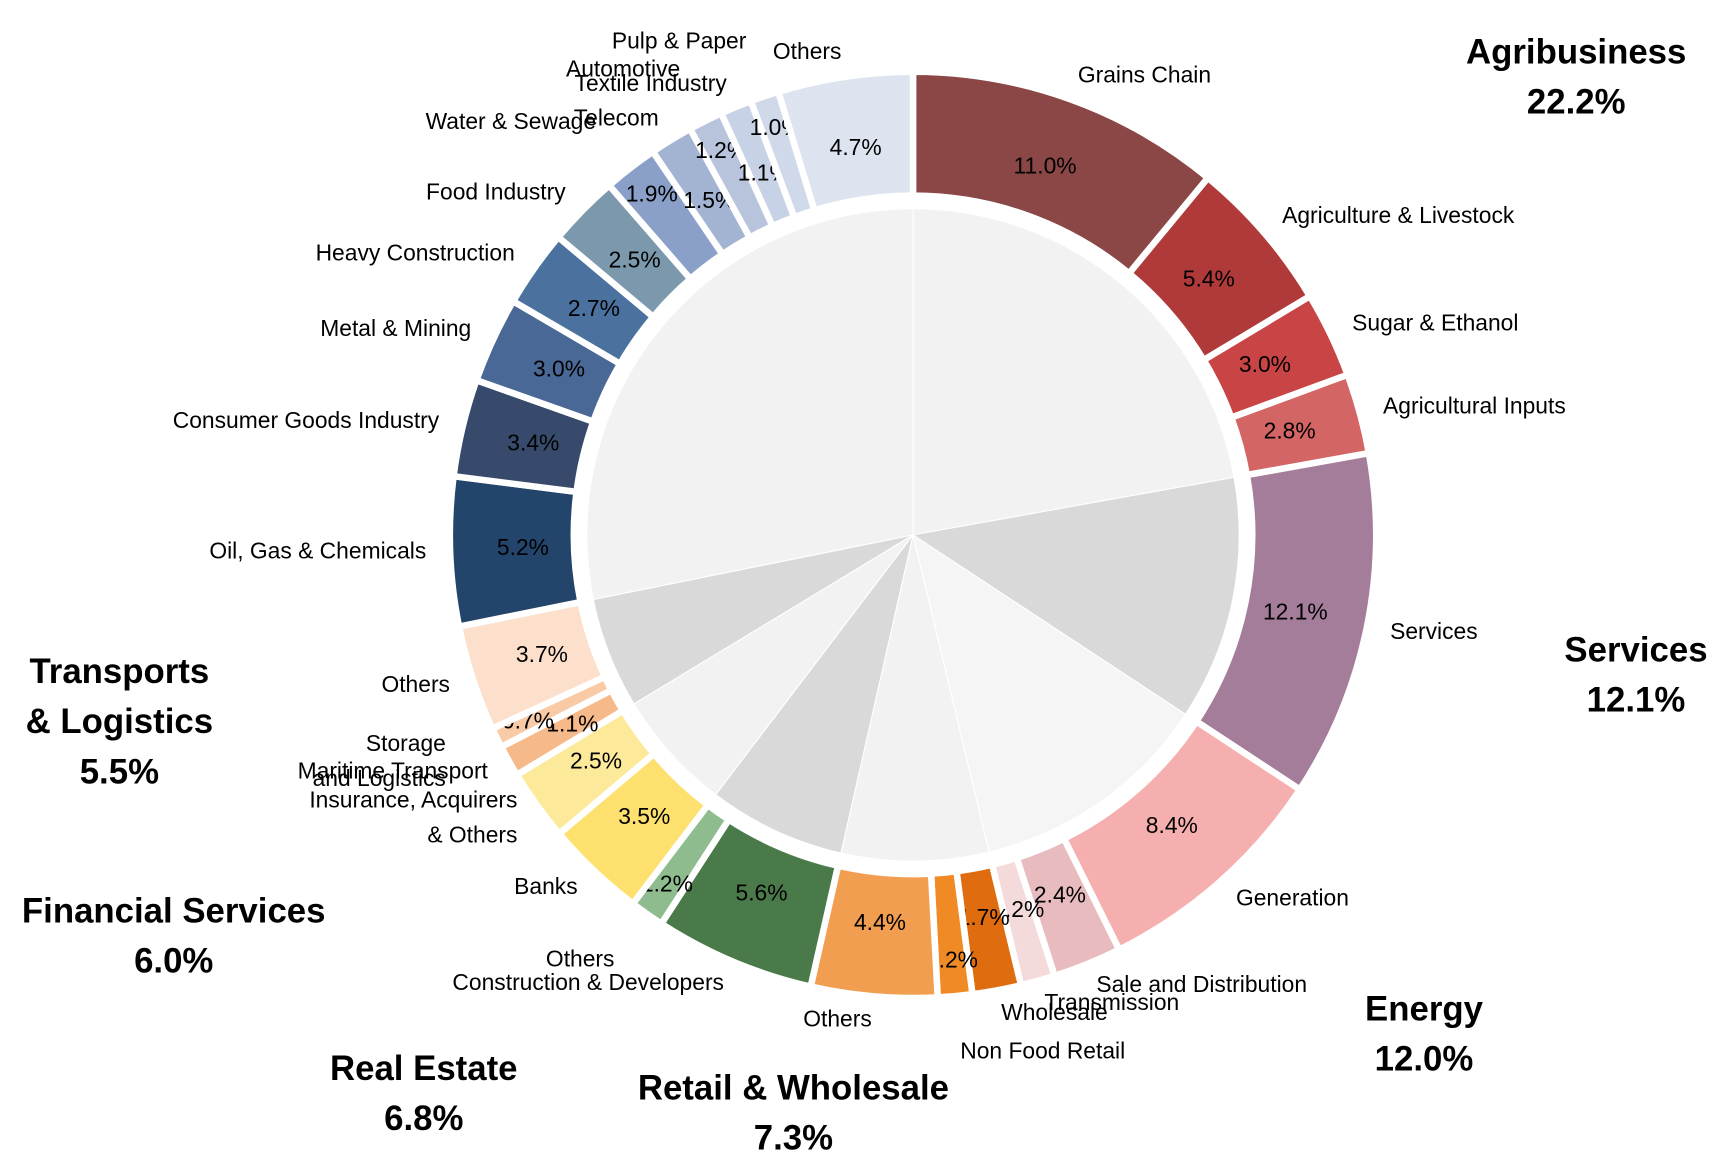 The width and height of the screenshot is (1726, 1172). Describe the element at coordinates (317, 551) in the screenshot. I see `segment-name: Oil, Gas & Chemicals` at that location.